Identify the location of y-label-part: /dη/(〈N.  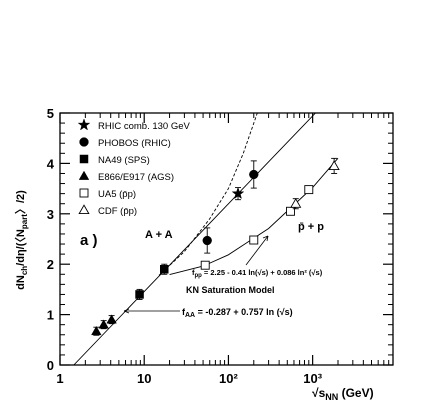
(20, 247).